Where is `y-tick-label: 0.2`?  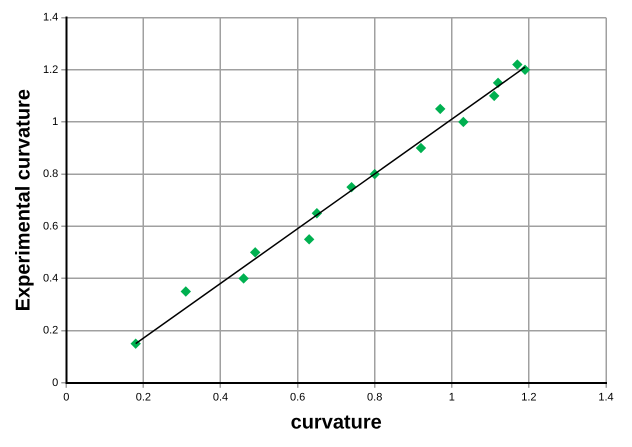
y-tick-label: 0.2 is located at coordinates (50, 330).